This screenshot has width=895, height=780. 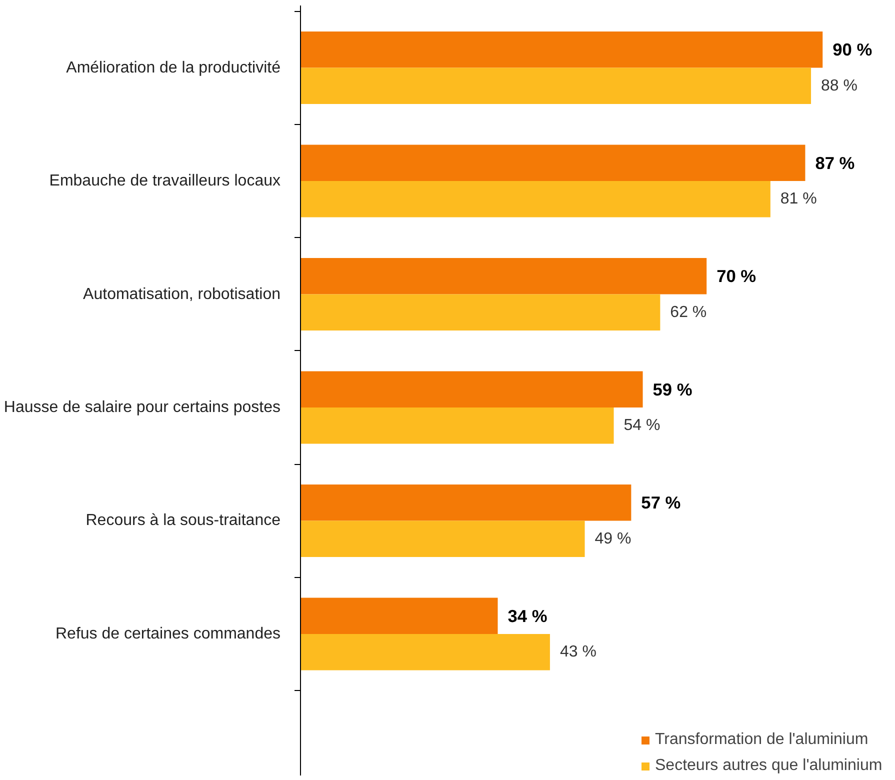 What do you see at coordinates (578, 652) in the screenshot?
I see `data-label: 43 %` at bounding box center [578, 652].